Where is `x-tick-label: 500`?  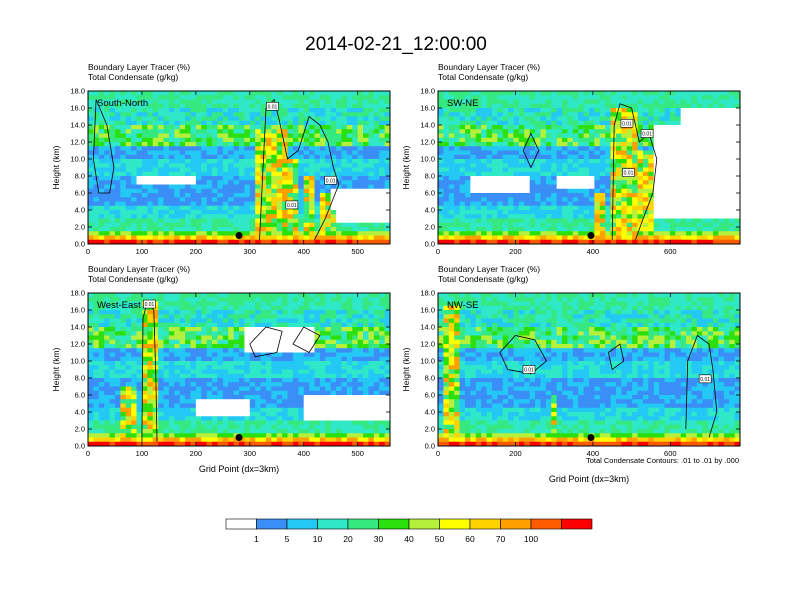
x-tick-label: 500 is located at coordinates (357, 251).